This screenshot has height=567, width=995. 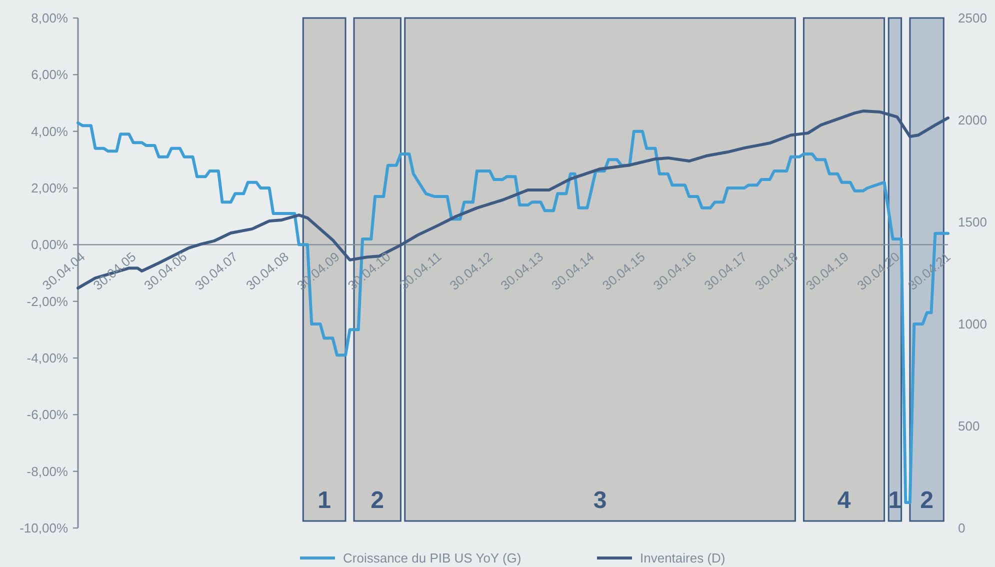 I want to click on y2-tick-label: 1500, so click(x=972, y=222).